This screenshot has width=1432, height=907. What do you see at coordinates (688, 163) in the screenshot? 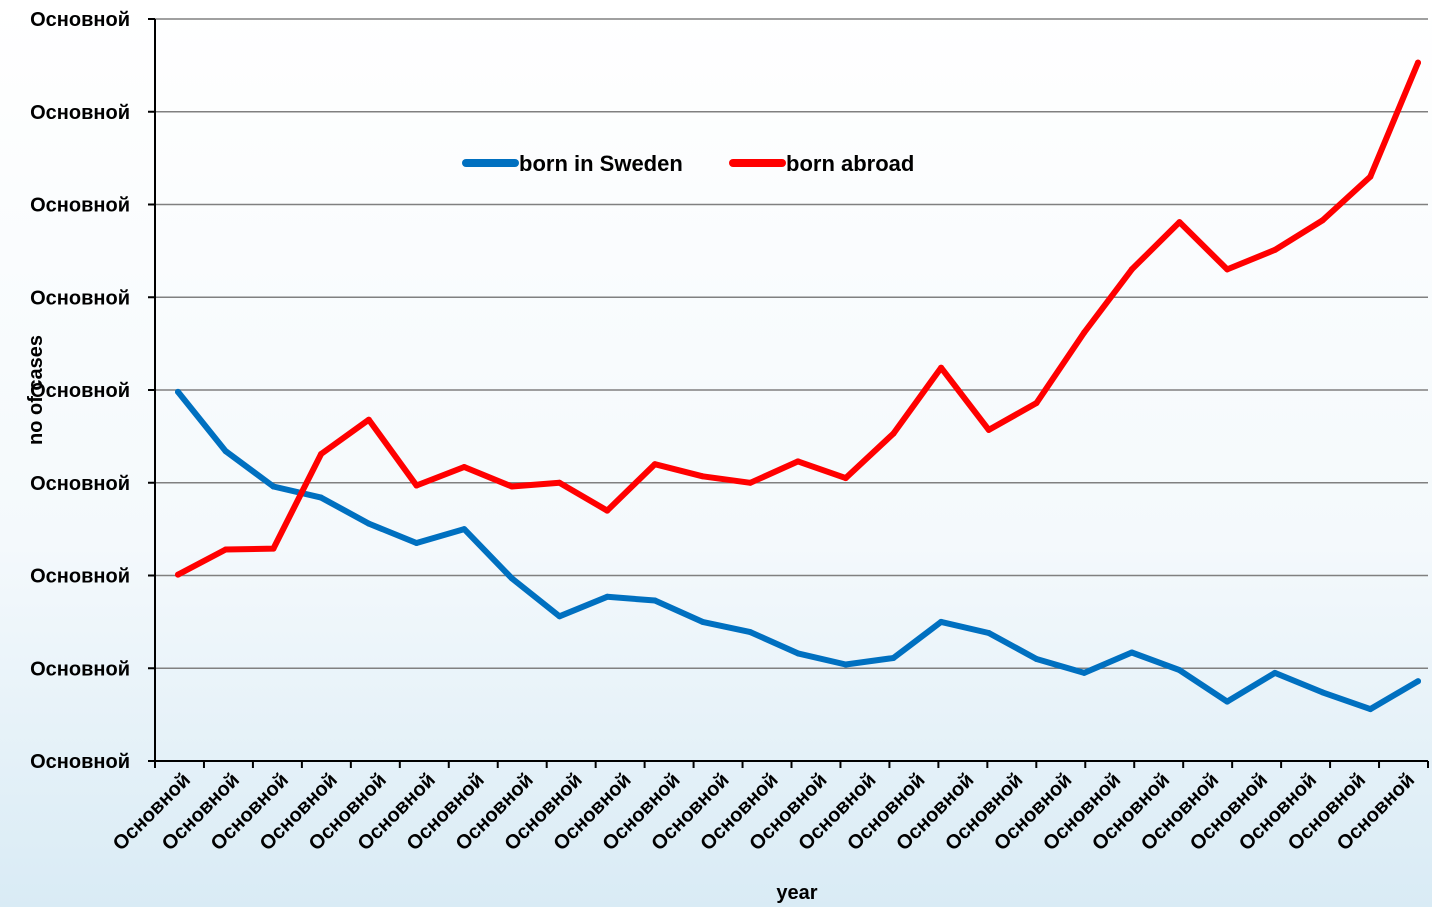
I see `legend: born in Sweden born abroad` at bounding box center [688, 163].